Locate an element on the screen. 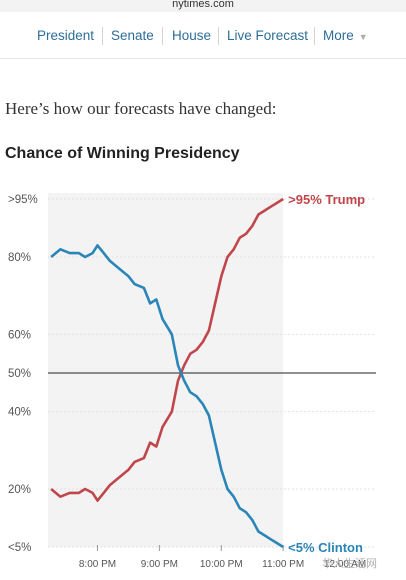  y-tick-label: 40% is located at coordinates (19, 413).